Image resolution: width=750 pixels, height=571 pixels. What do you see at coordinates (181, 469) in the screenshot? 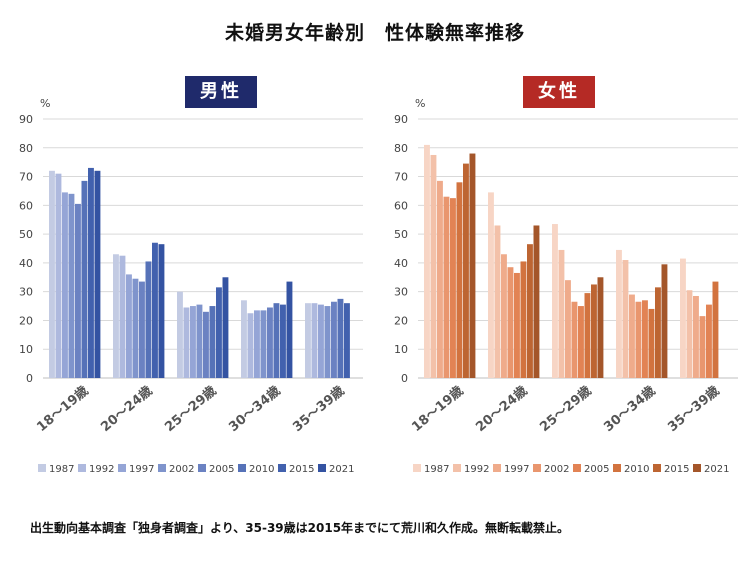
I see `male-legend-label: 2002` at bounding box center [181, 469].